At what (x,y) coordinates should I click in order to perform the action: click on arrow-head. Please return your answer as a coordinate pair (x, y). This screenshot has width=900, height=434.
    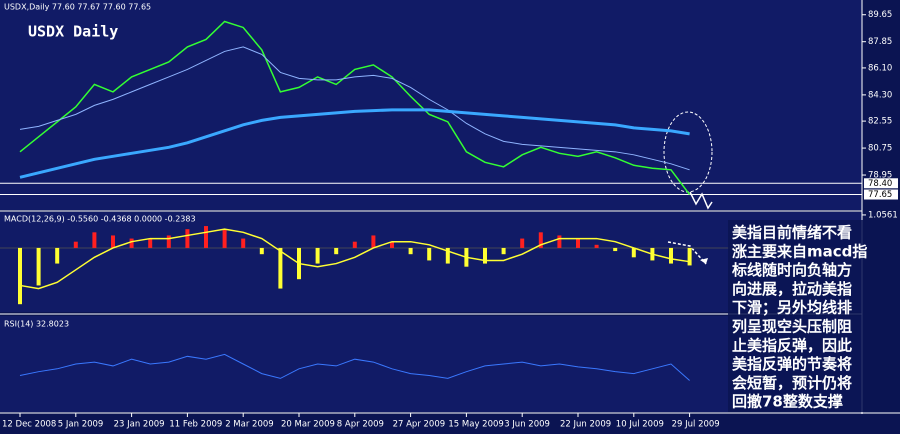
    Looking at the image, I should click on (704, 261).